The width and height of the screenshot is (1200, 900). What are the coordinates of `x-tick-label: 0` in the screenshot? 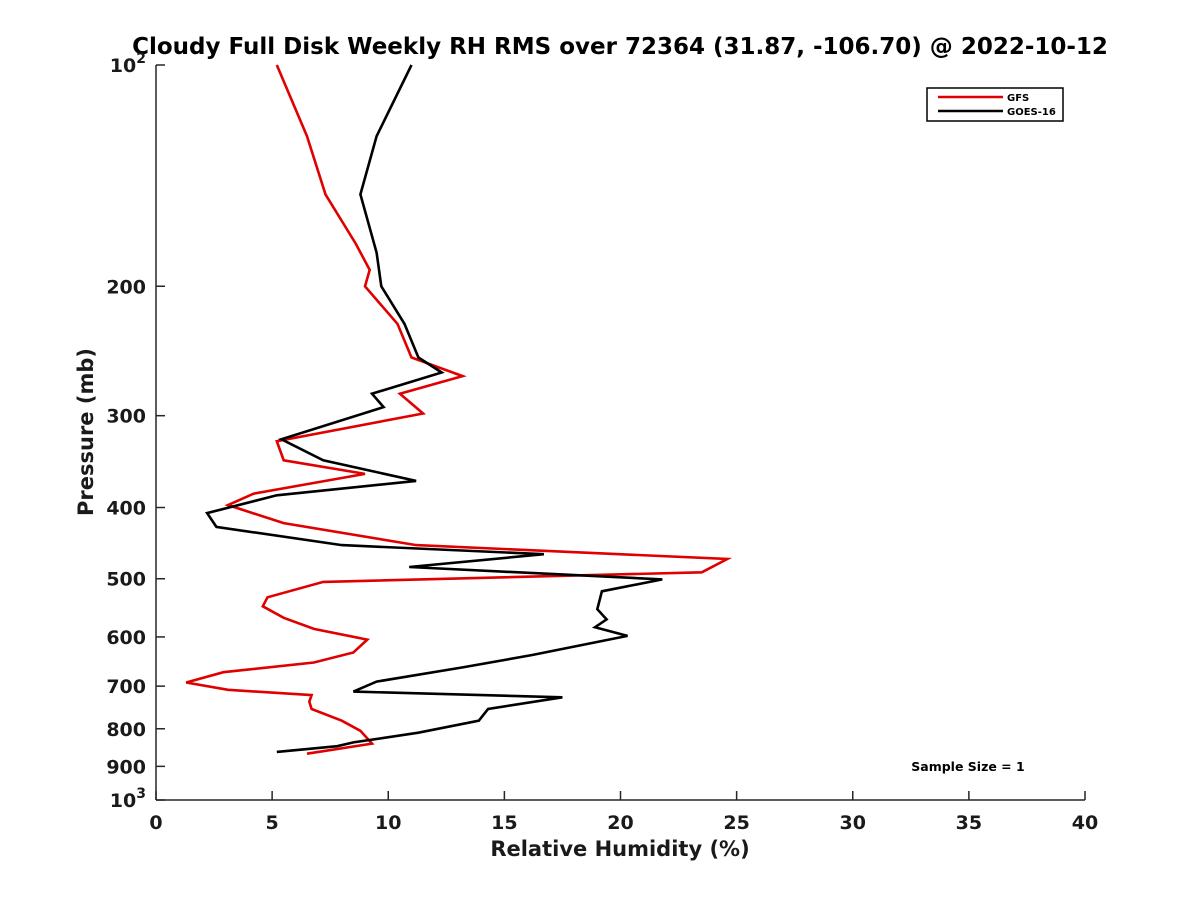 It's located at (155, 823).